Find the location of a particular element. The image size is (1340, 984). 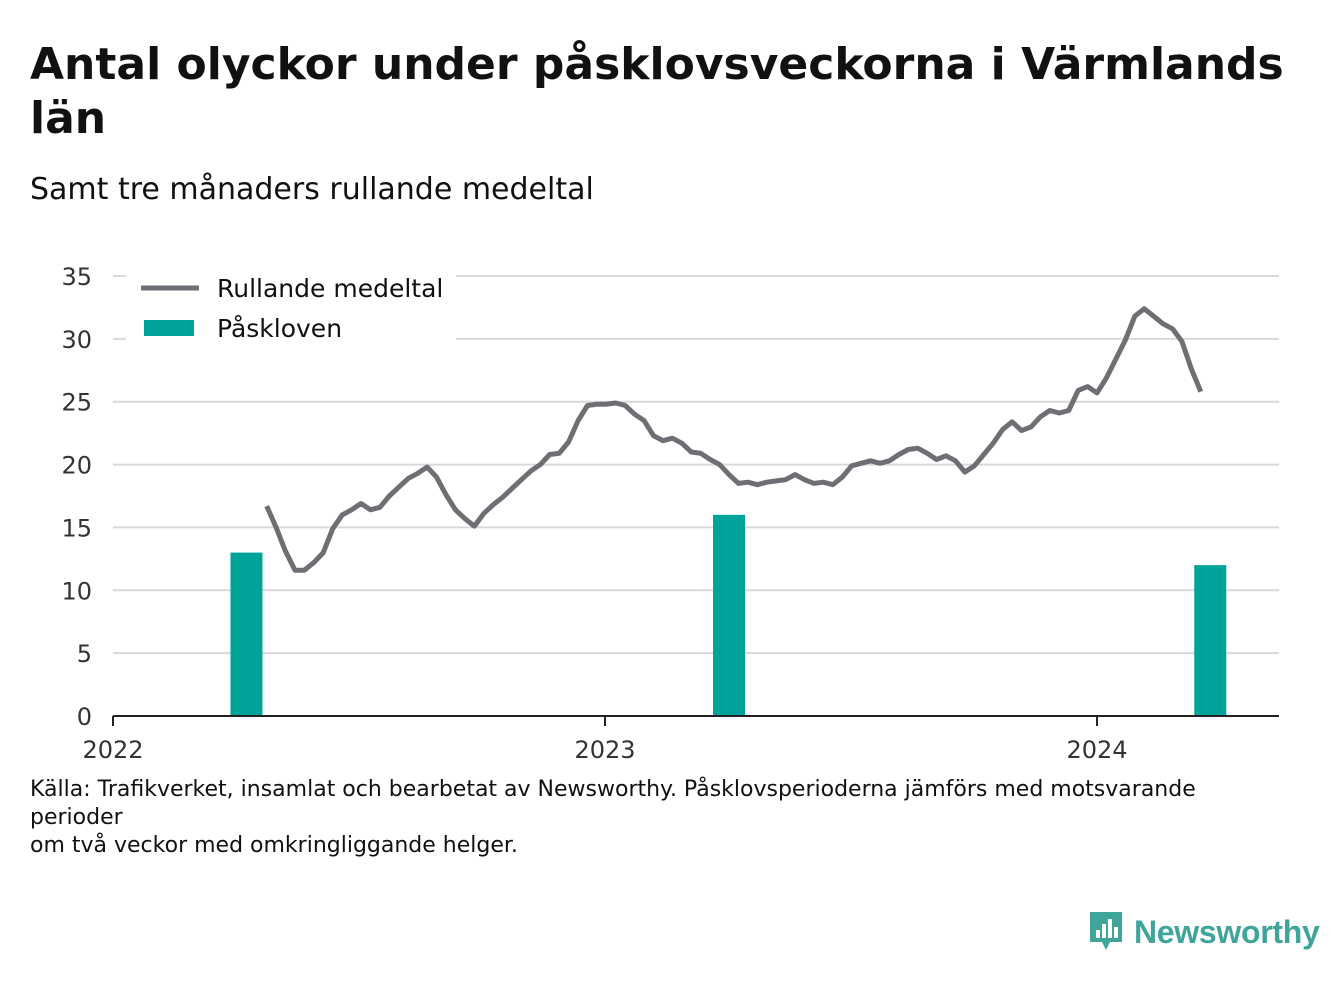

legend-label-line: Rullande medeltal is located at coordinates (330, 288).